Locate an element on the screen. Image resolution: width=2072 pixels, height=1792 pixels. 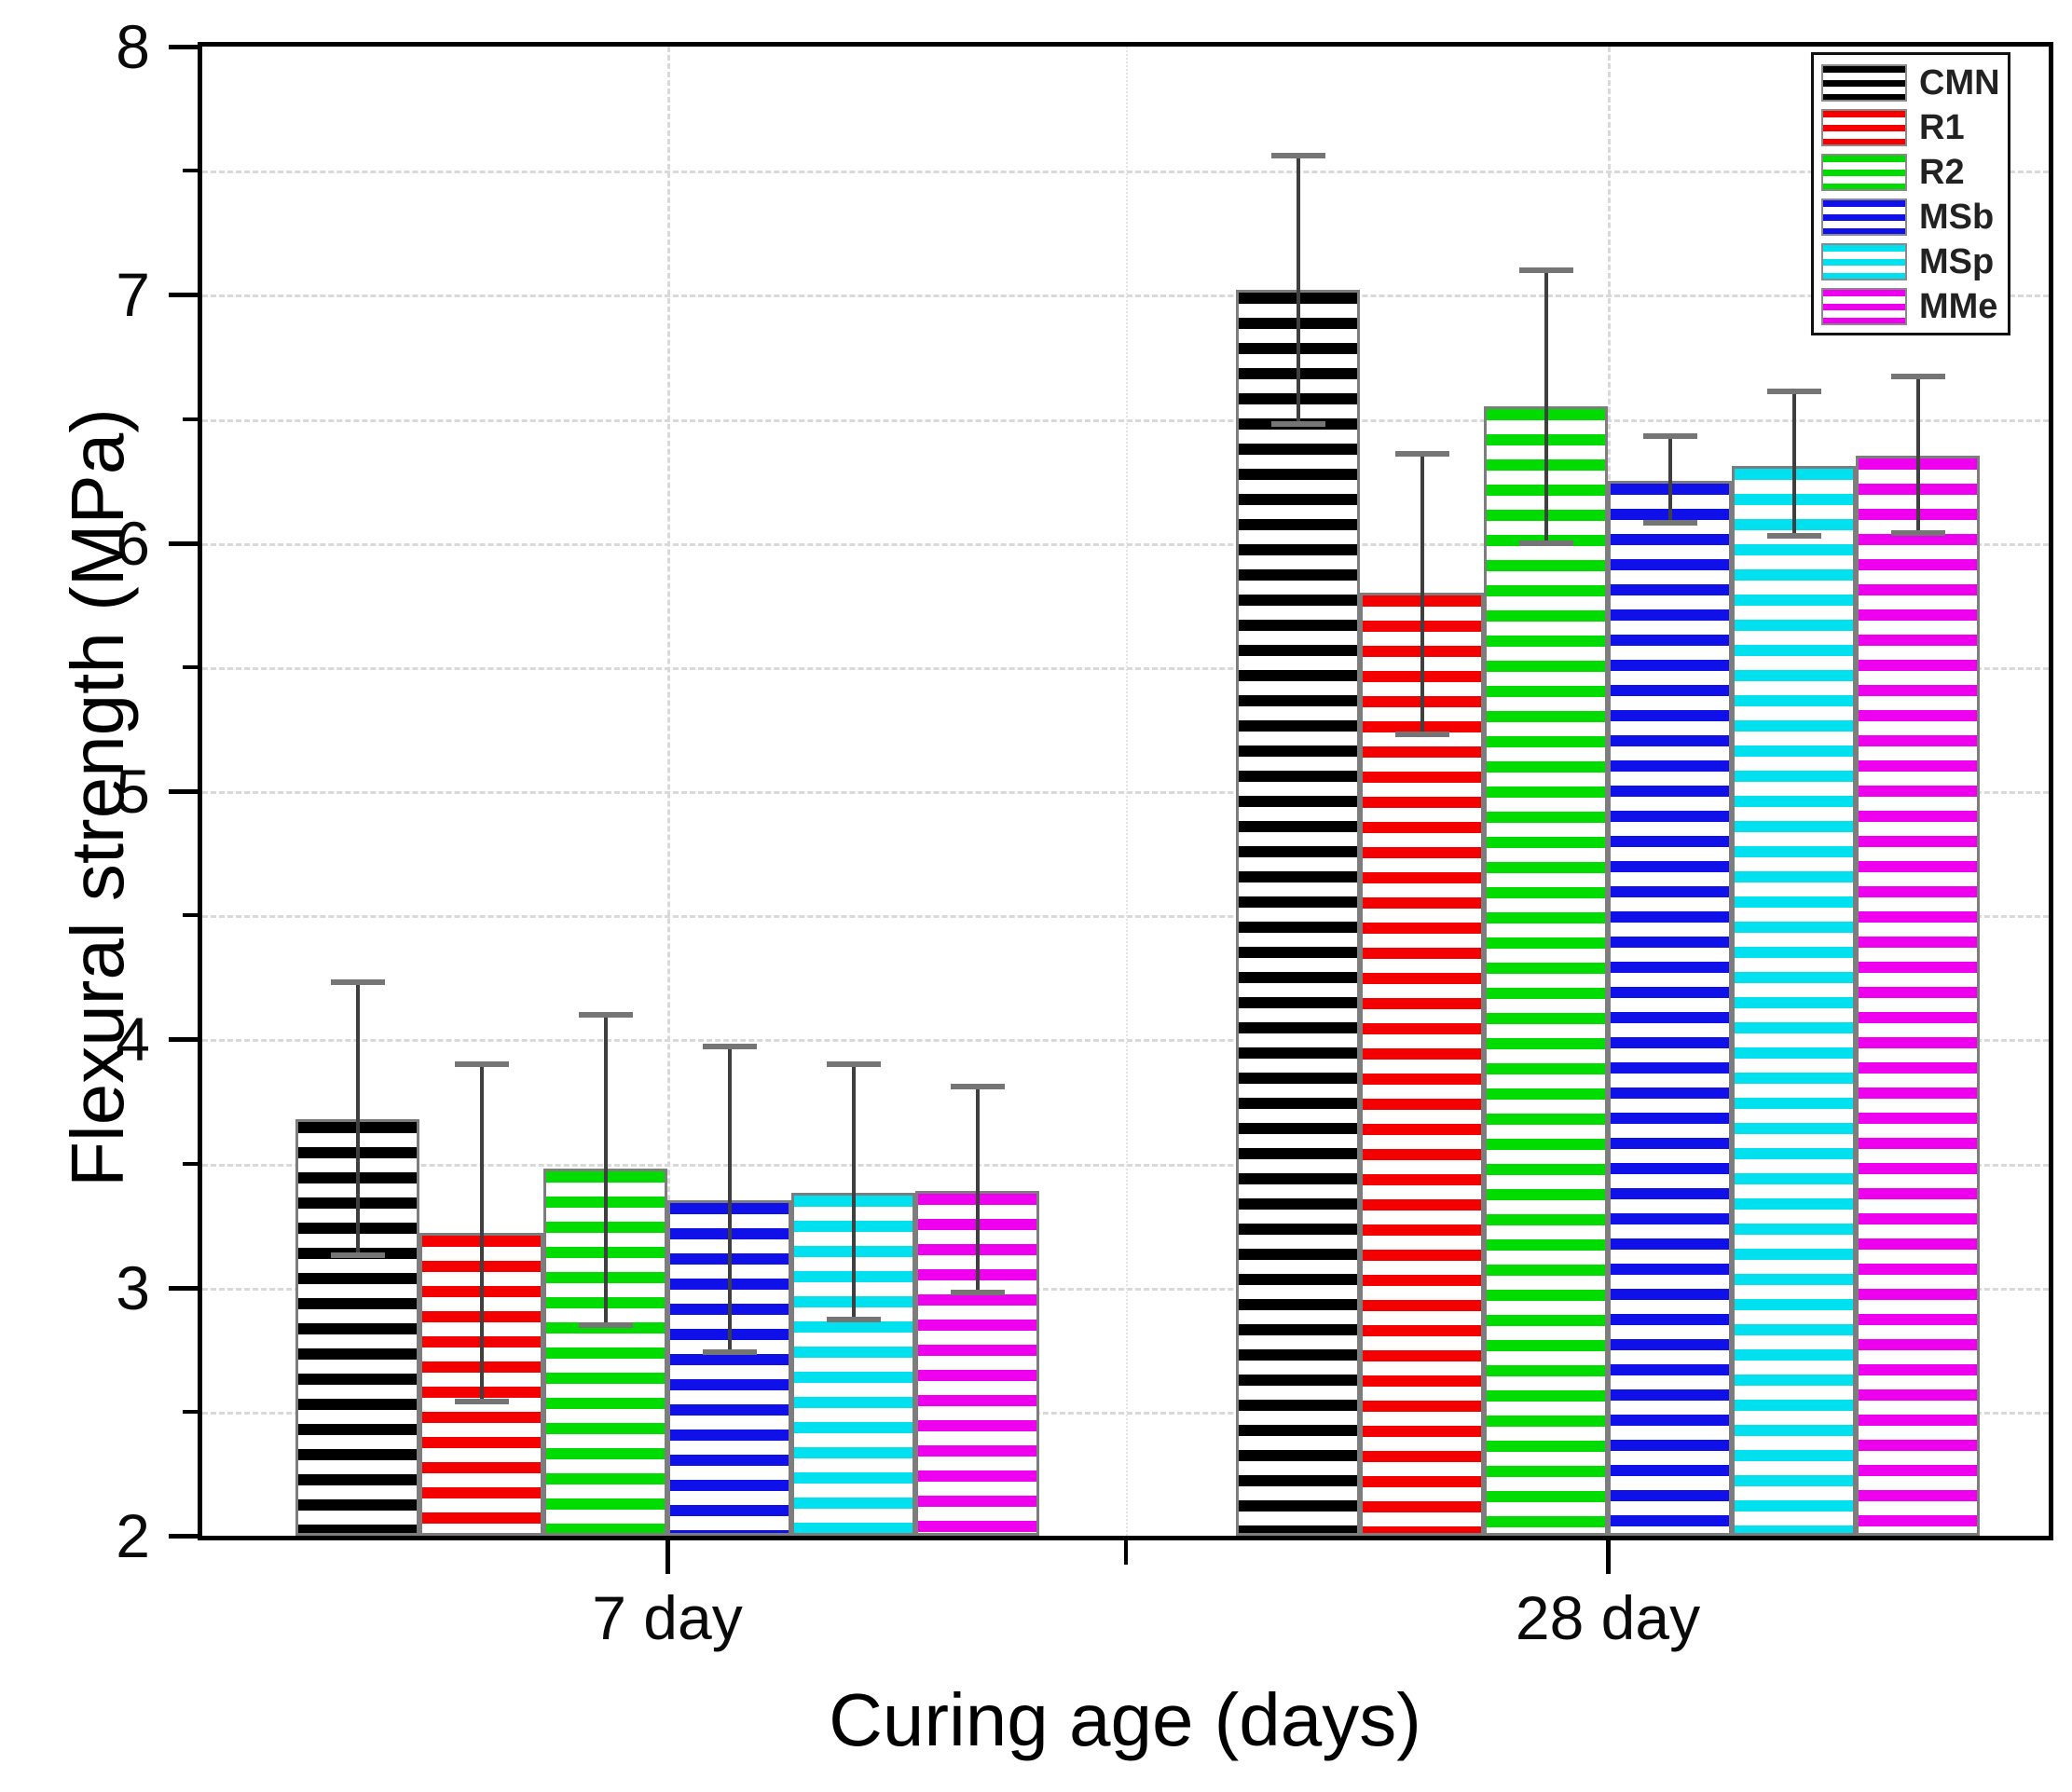
y-tick-label: 7 is located at coordinates (133, 295).